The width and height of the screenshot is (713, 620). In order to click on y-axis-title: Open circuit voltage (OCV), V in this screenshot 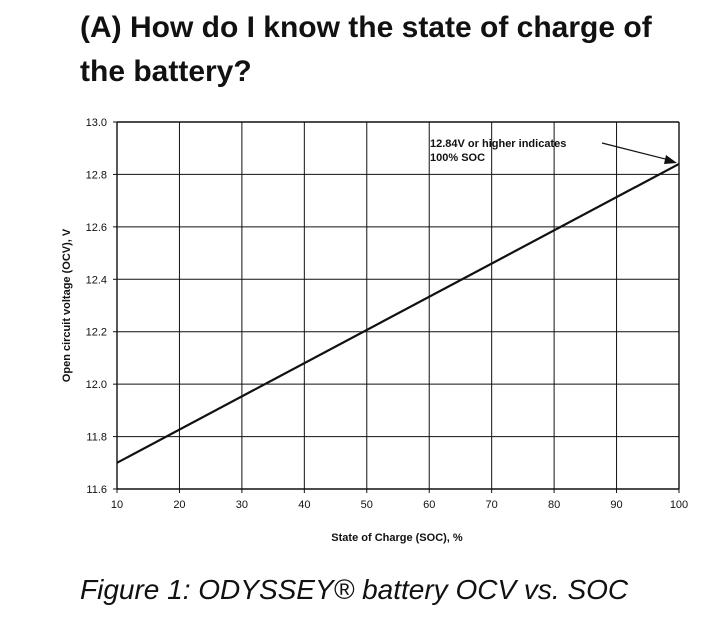, I will do `click(67, 305)`.